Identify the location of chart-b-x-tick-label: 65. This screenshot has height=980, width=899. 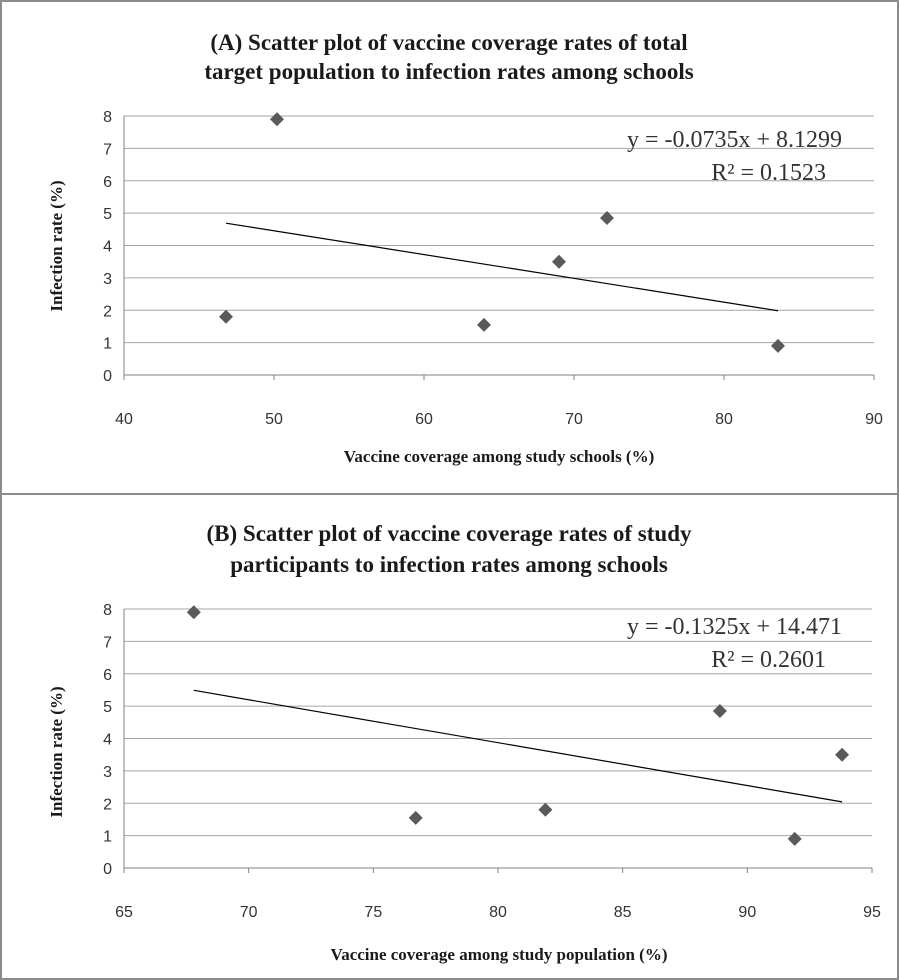
(124, 912).